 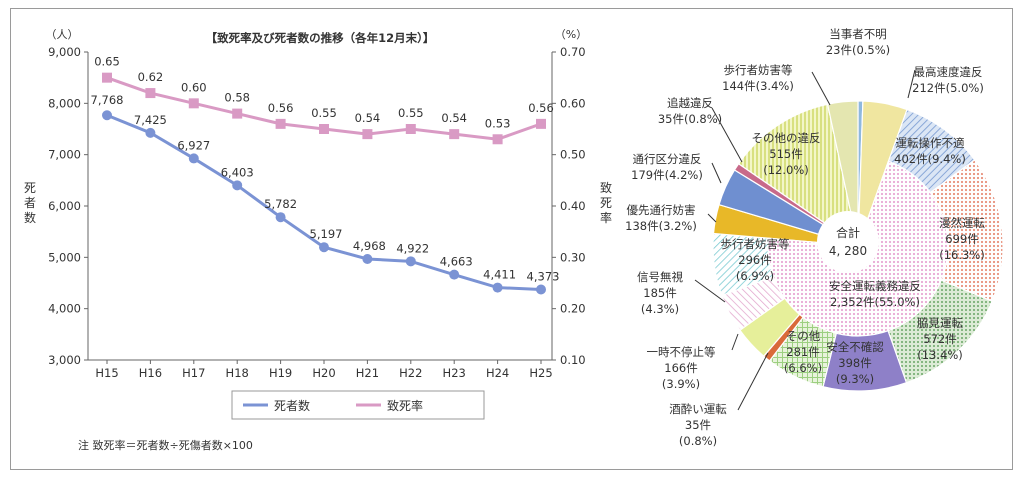 I want to click on pie-label-pct: (9.3%), so click(x=855, y=379).